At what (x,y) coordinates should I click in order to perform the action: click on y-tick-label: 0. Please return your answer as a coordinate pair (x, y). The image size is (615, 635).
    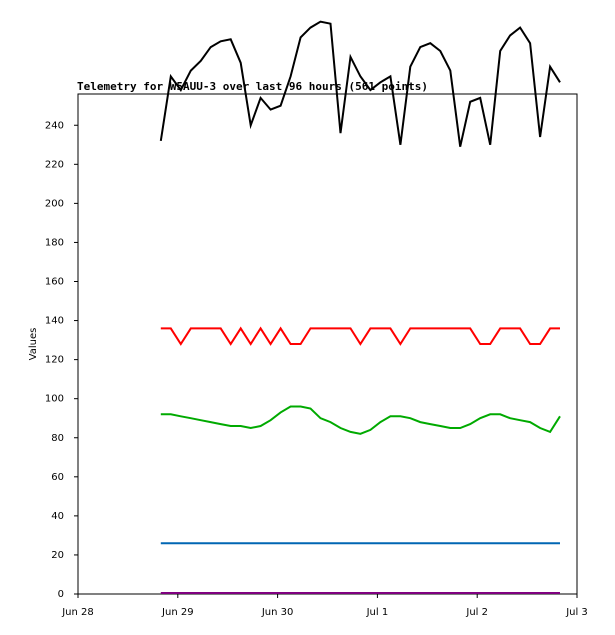
    Looking at the image, I should click on (61, 594).